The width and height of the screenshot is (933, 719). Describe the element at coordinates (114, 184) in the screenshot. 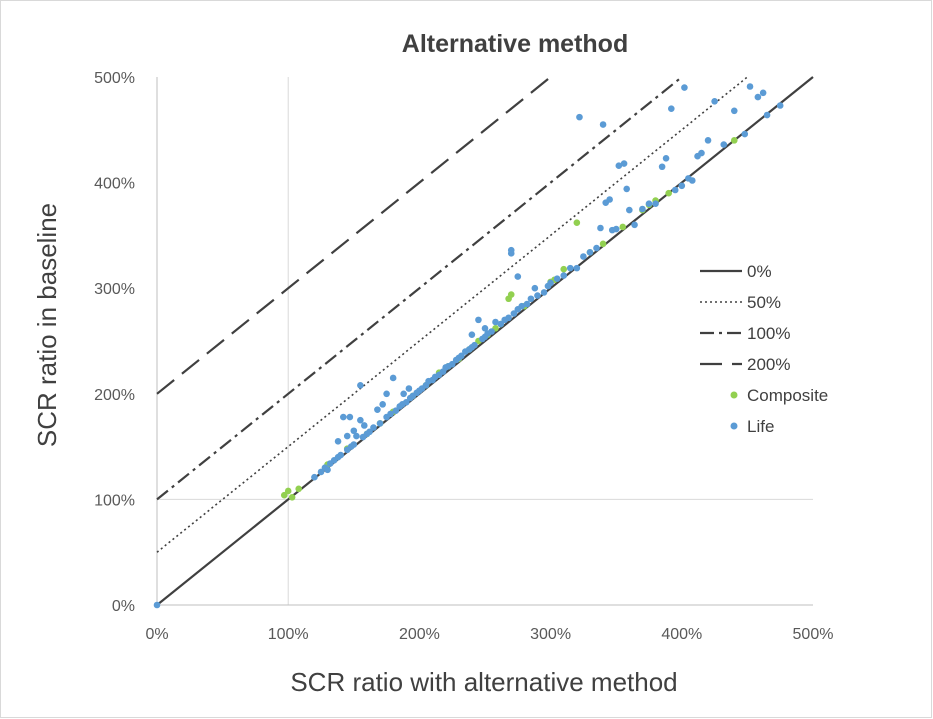

I see `y-tick-label: 400%` at that location.